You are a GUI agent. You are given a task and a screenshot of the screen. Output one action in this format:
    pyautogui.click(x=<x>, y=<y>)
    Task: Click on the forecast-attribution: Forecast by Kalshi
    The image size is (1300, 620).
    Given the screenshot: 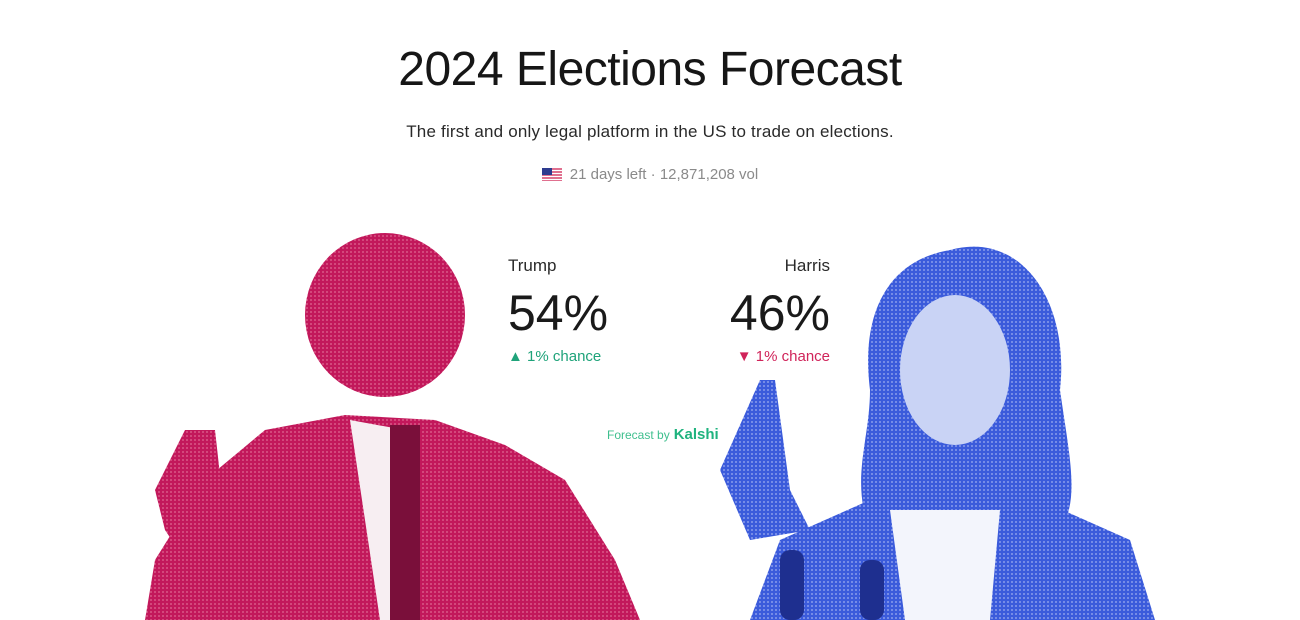 What is the action you would take?
    pyautogui.click(x=663, y=434)
    